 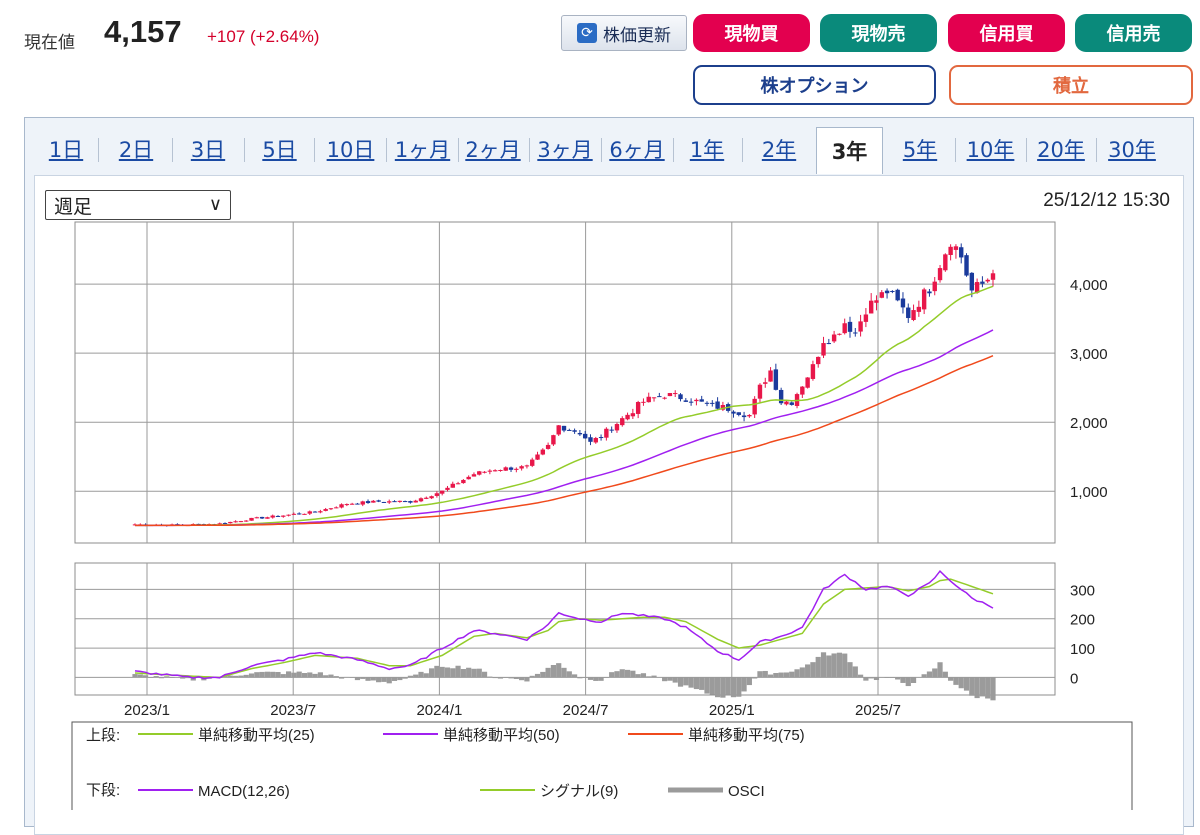 I want to click on refresh-icon: ⟳, so click(x=587, y=33).